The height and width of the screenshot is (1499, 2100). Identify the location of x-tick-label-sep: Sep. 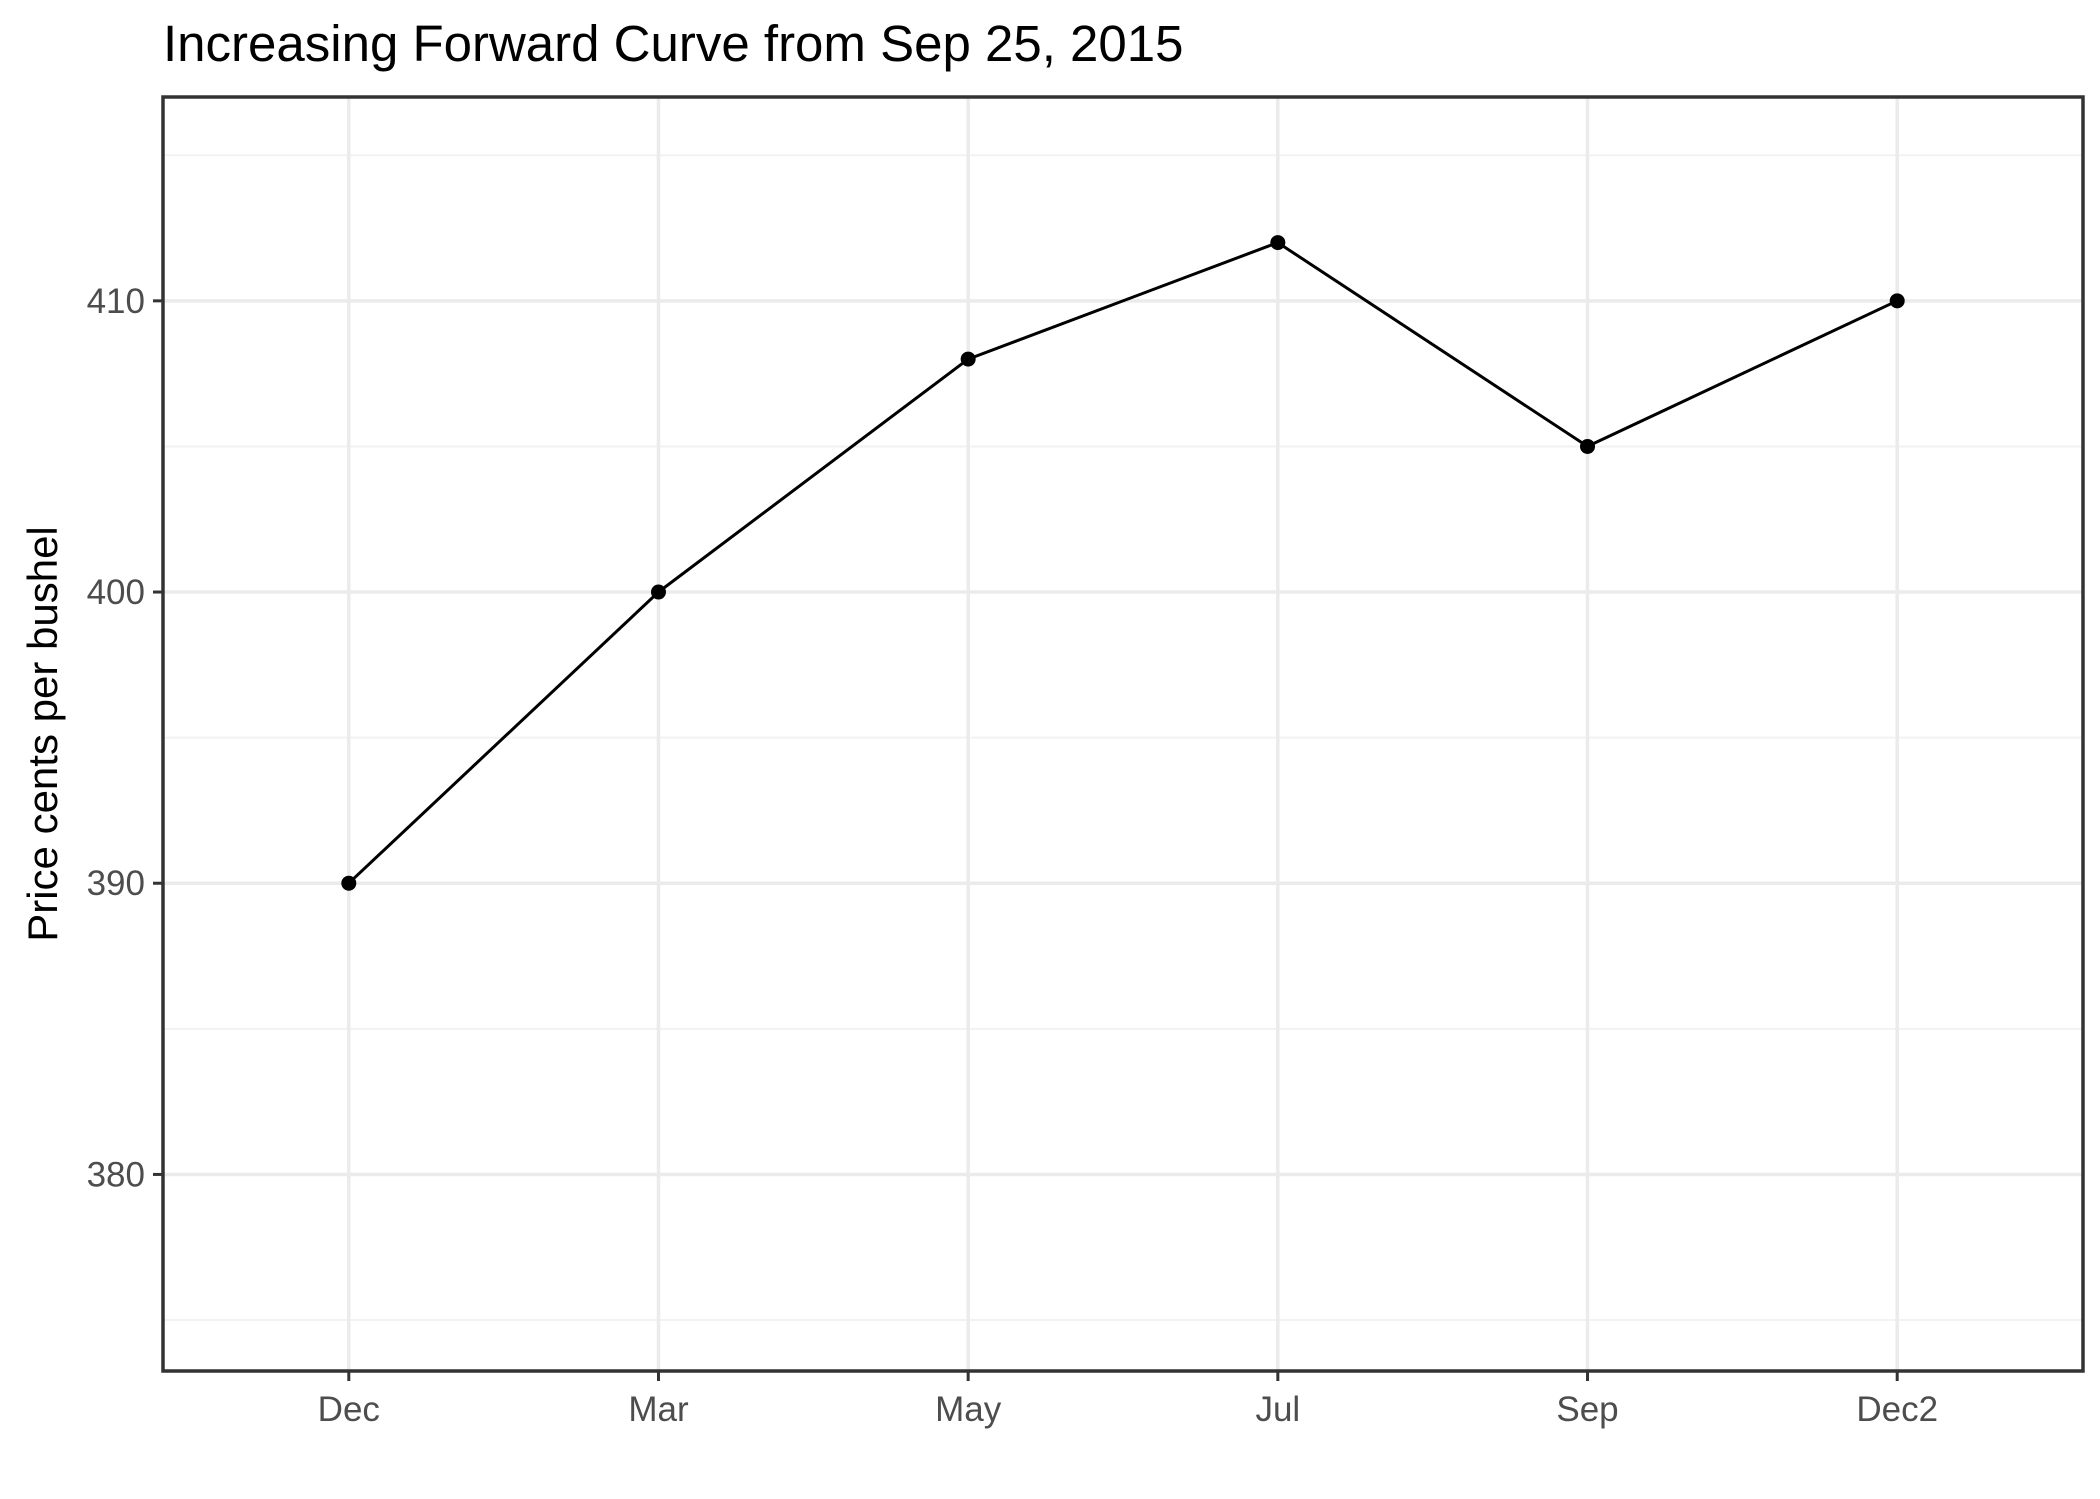
(1587, 1409).